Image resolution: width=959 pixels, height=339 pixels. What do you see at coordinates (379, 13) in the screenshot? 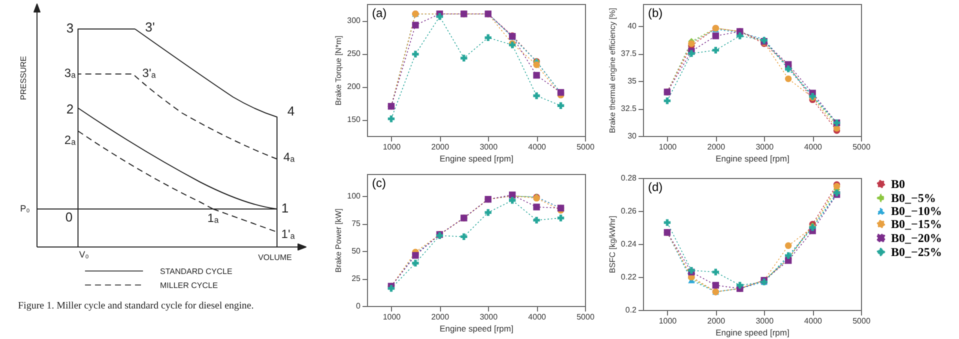
I see `chart-title: (a)` at bounding box center [379, 13].